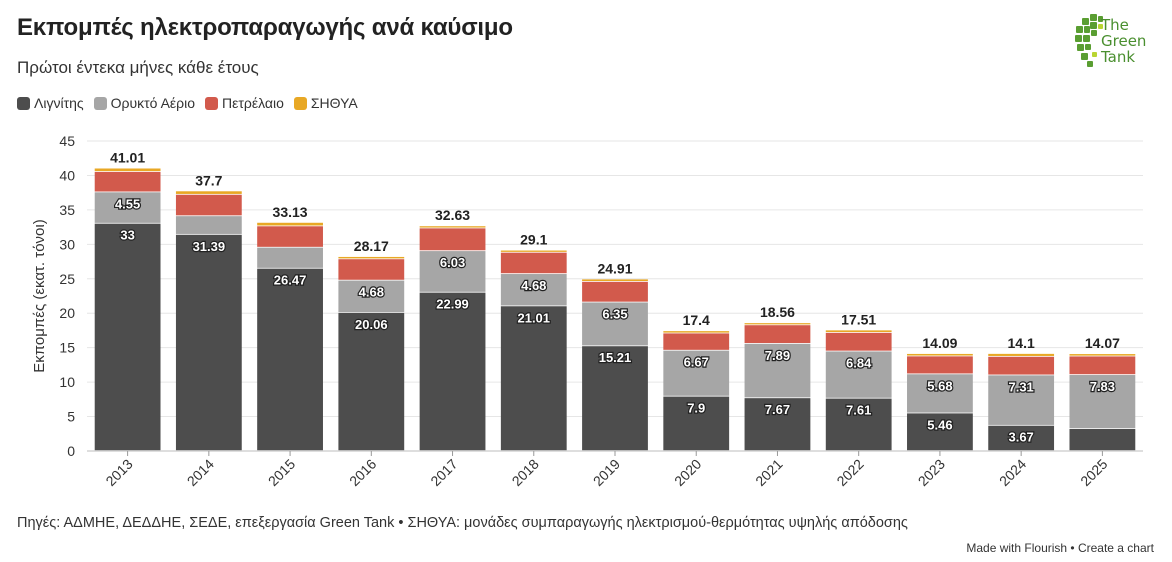 This screenshot has width=1172, height=562. I want to click on total-label: 17.4, so click(696, 320).